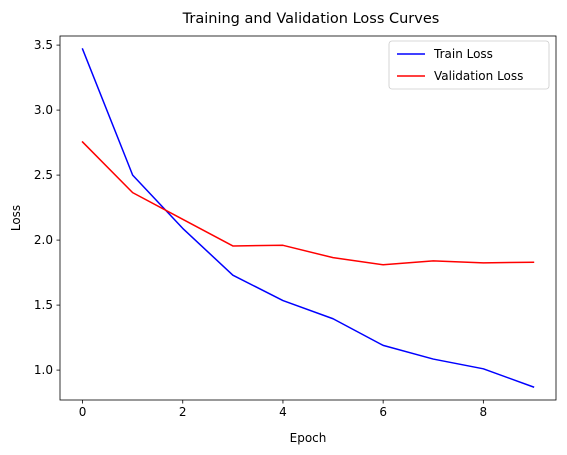 The width and height of the screenshot is (567, 455). I want to click on y-tick-label: 1.0, so click(43, 370).